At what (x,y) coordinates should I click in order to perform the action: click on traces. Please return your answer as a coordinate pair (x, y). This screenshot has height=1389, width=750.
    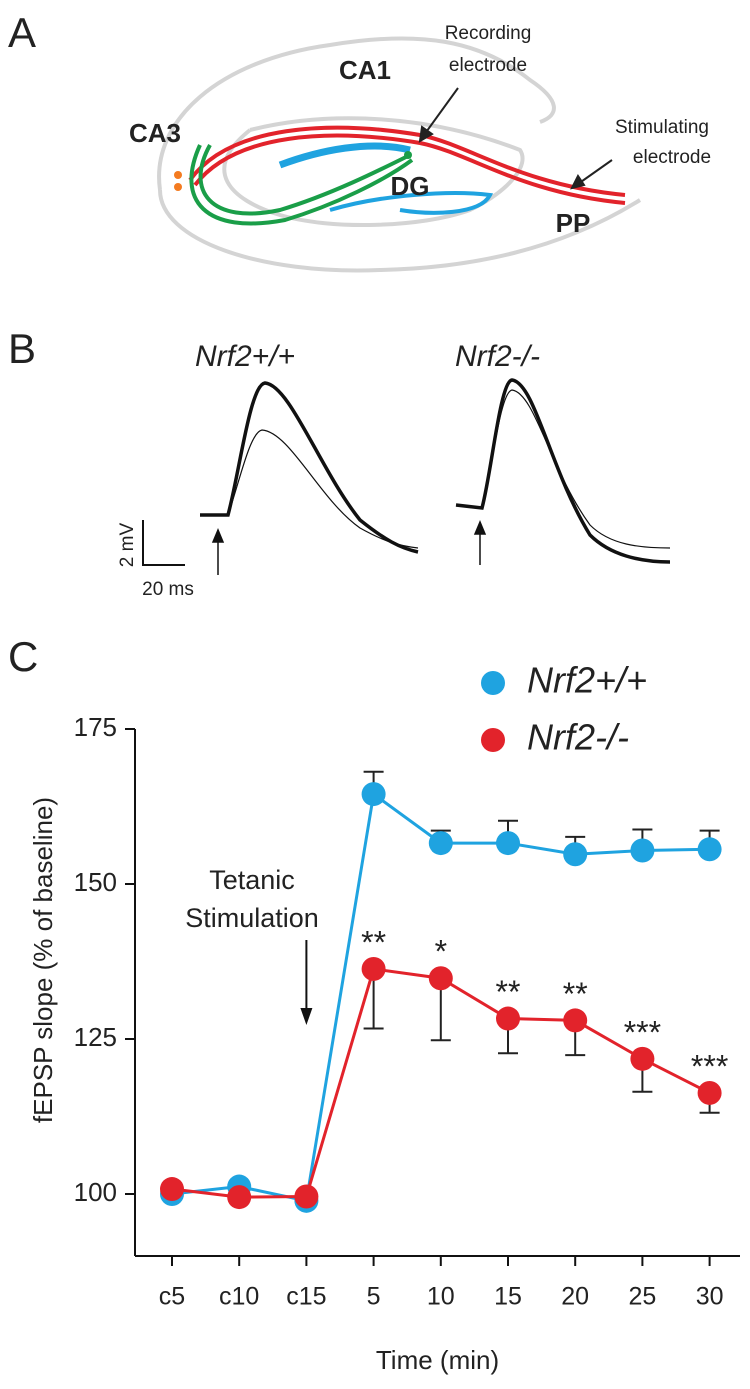
    Looking at the image, I should click on (406, 472).